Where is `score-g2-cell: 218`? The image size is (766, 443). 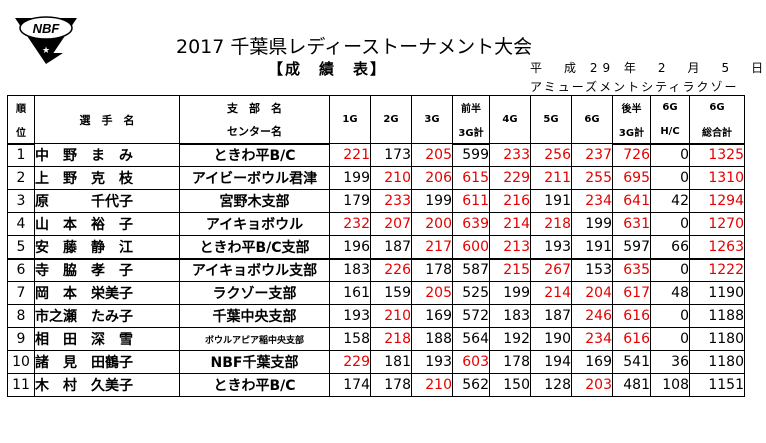
score-g2-cell: 218 is located at coordinates (391, 339).